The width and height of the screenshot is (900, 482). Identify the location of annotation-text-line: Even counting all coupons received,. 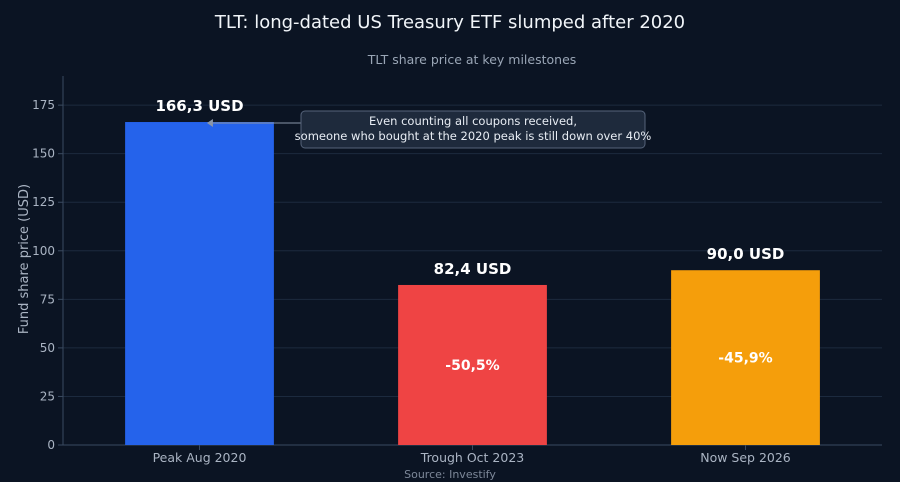
(473, 121).